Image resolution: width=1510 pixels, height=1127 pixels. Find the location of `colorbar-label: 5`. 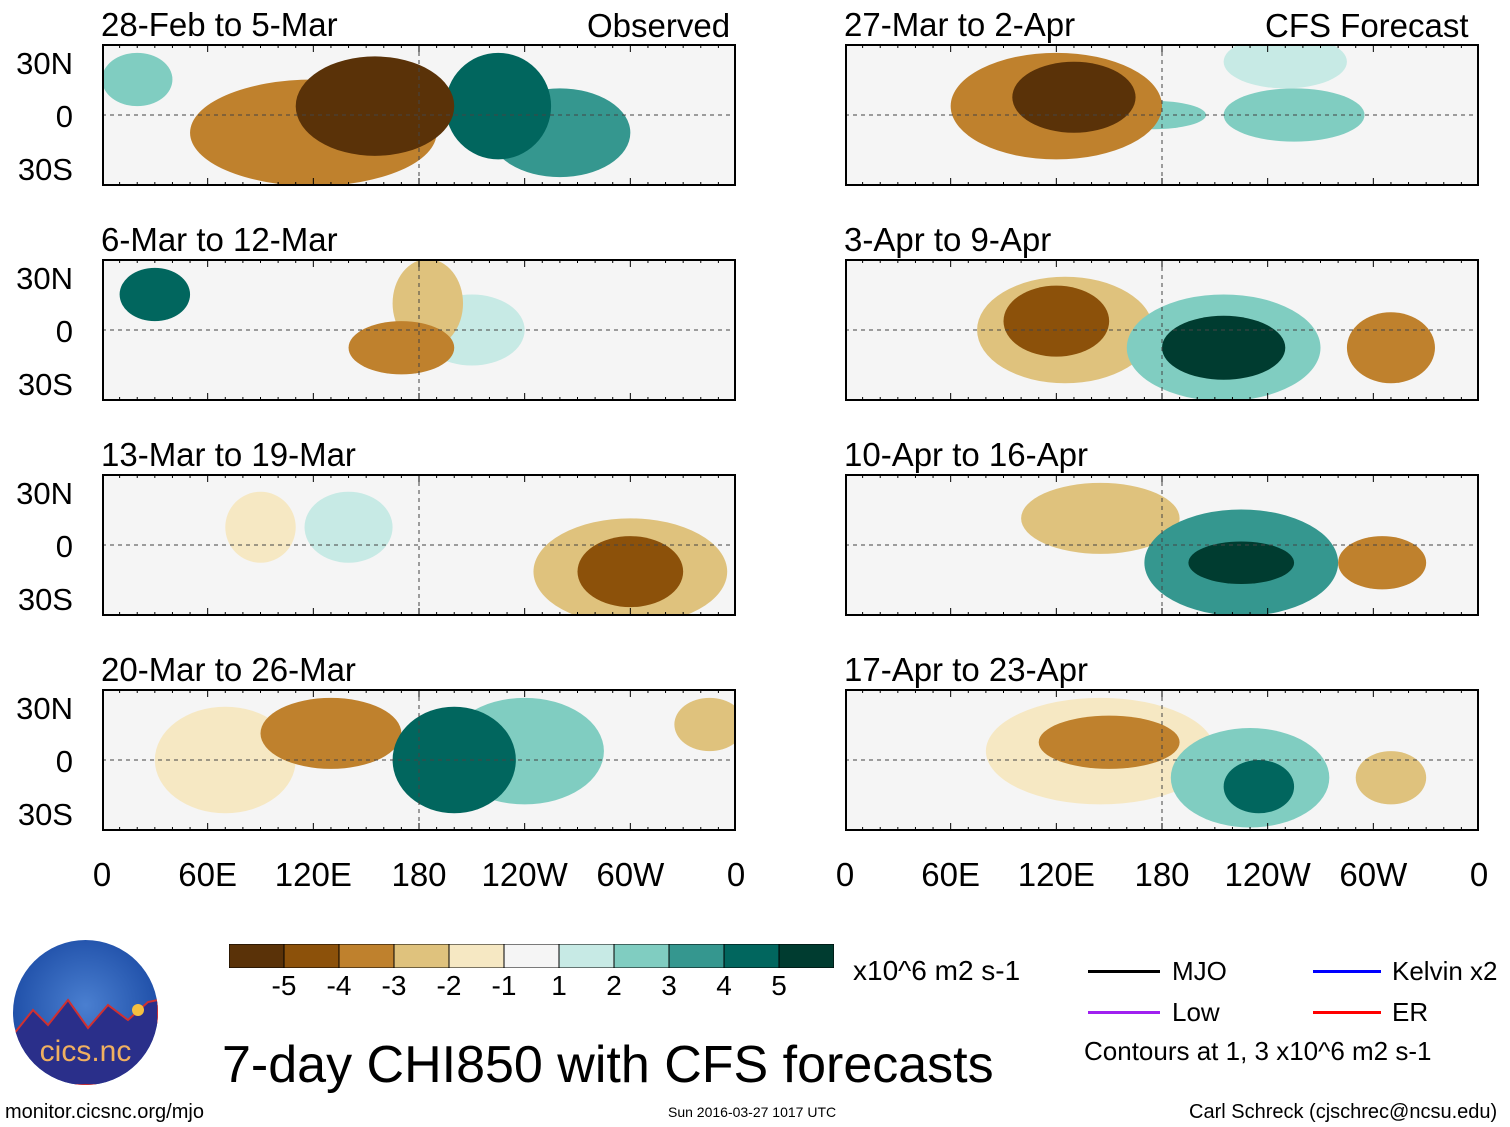

colorbar-label: 5 is located at coordinates (779, 985).